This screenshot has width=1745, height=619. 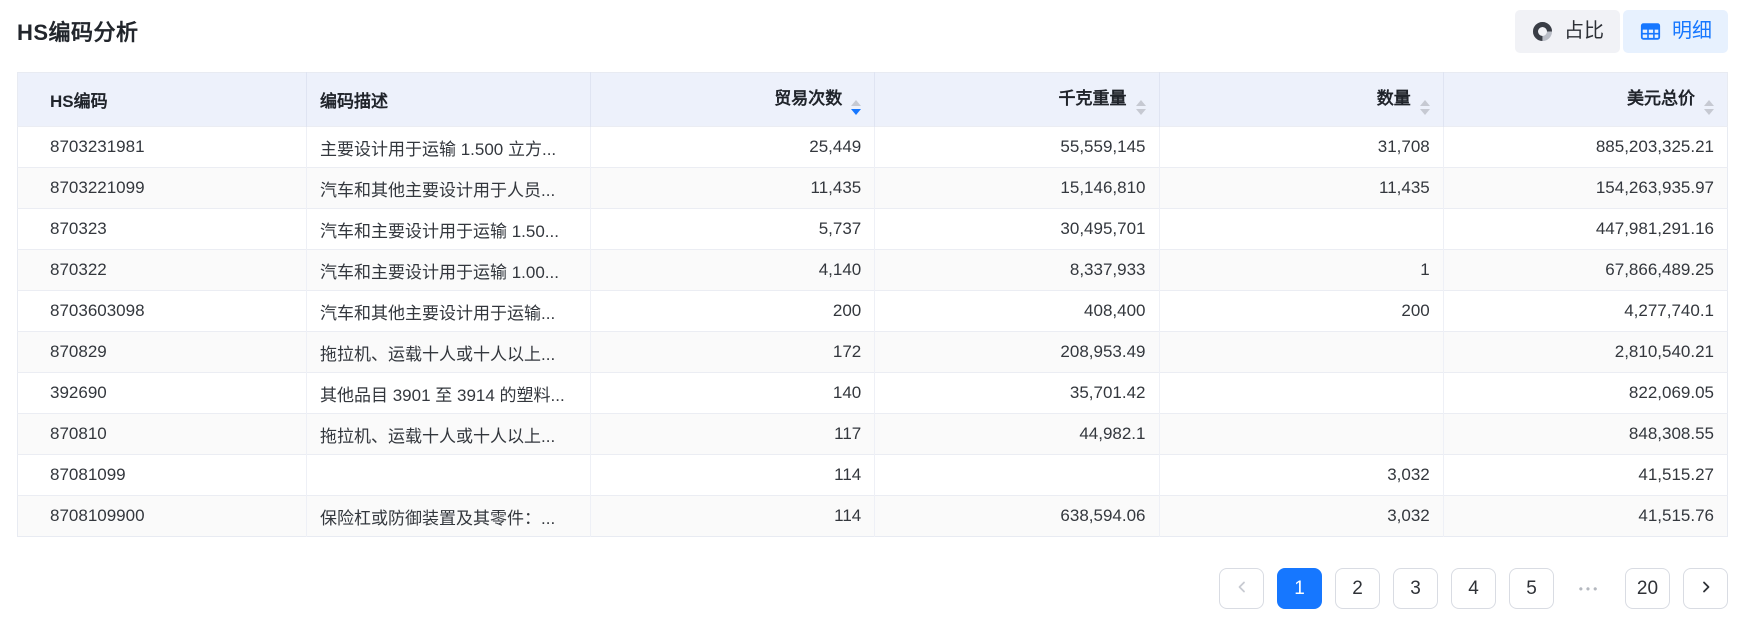 What do you see at coordinates (733, 99) in the screenshot?
I see `column-header-trade_count: 贸易次数` at bounding box center [733, 99].